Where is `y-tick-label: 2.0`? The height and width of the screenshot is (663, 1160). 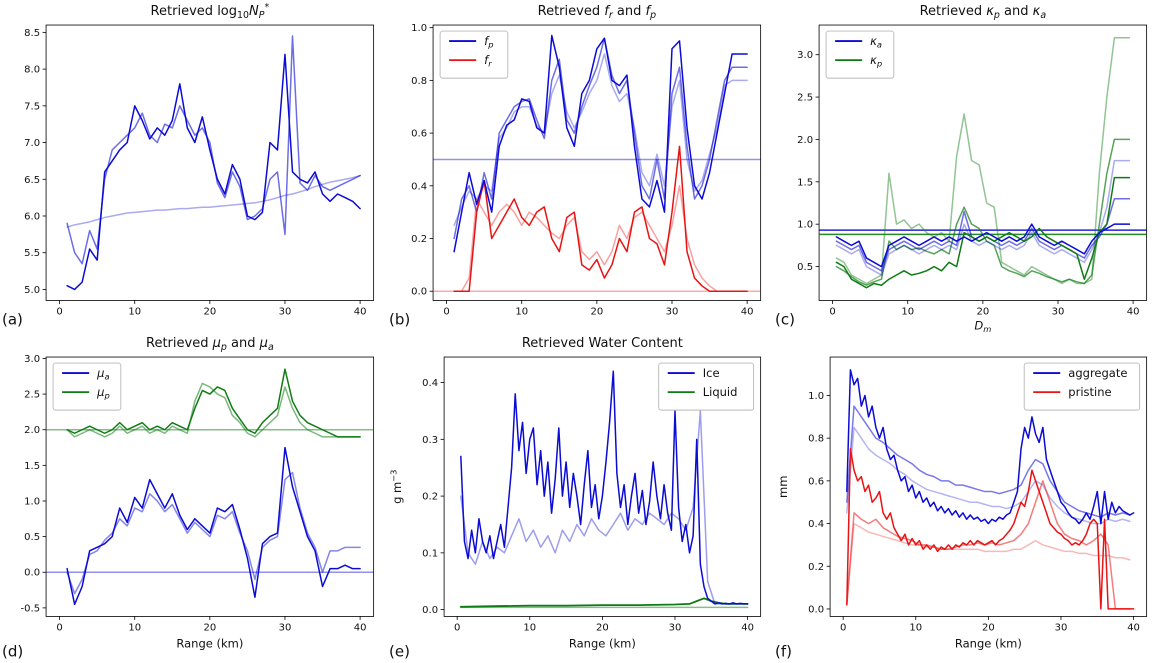 y-tick-label: 2.0 is located at coordinates (805, 140).